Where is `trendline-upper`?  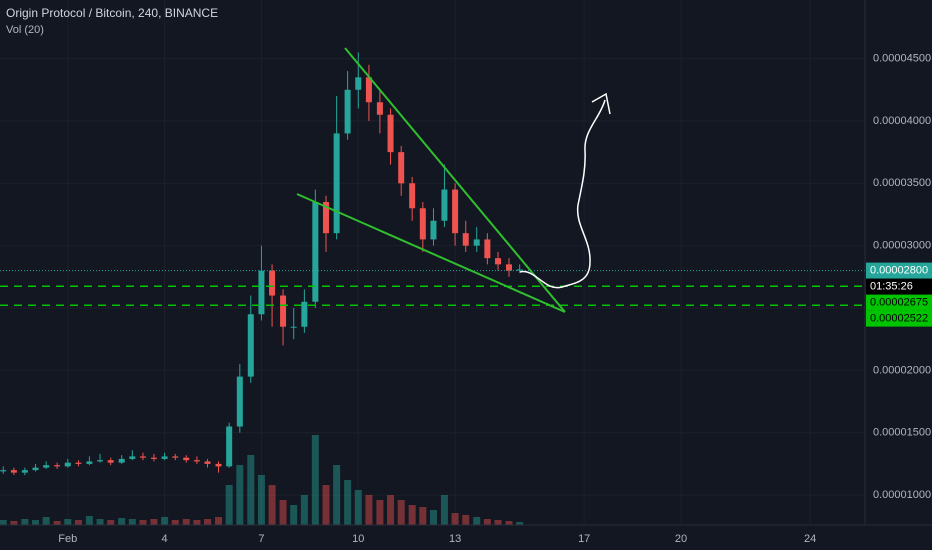
trendline-upper is located at coordinates (455, 180).